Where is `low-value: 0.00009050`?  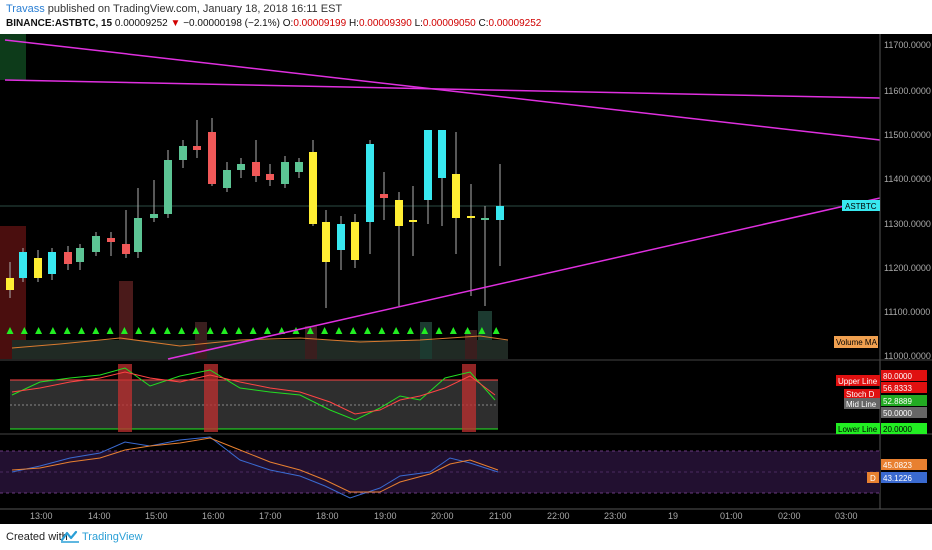
low-value: 0.00009050 is located at coordinates (449, 23).